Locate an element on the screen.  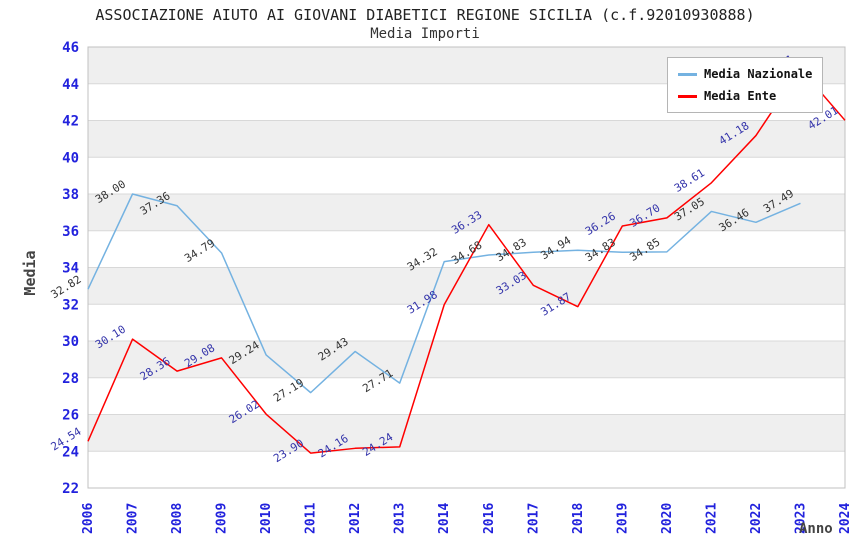
x-tick-label: 2007 is located at coordinates (133, 518).